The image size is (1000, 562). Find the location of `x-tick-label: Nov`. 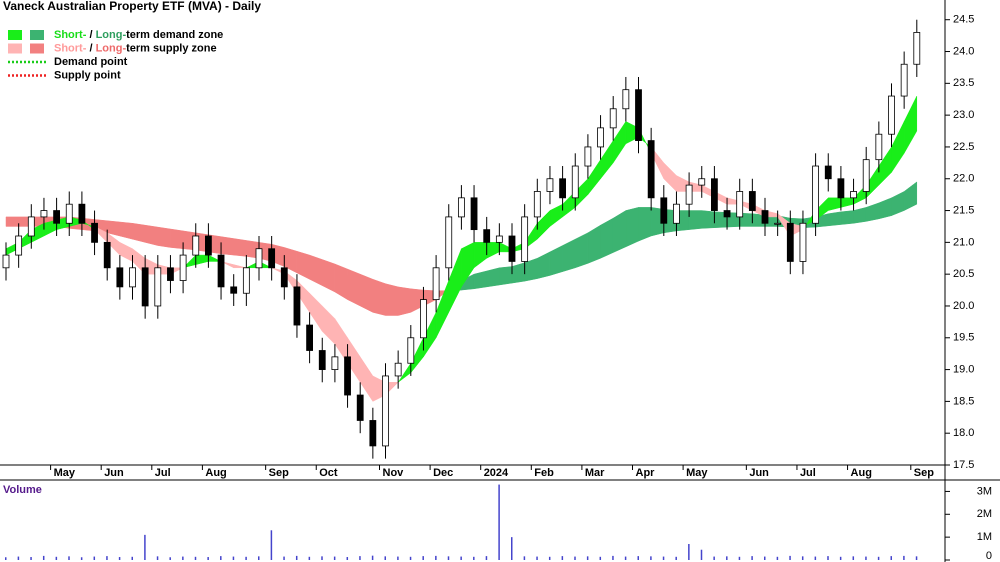

x-tick-label: Nov is located at coordinates (394, 473).